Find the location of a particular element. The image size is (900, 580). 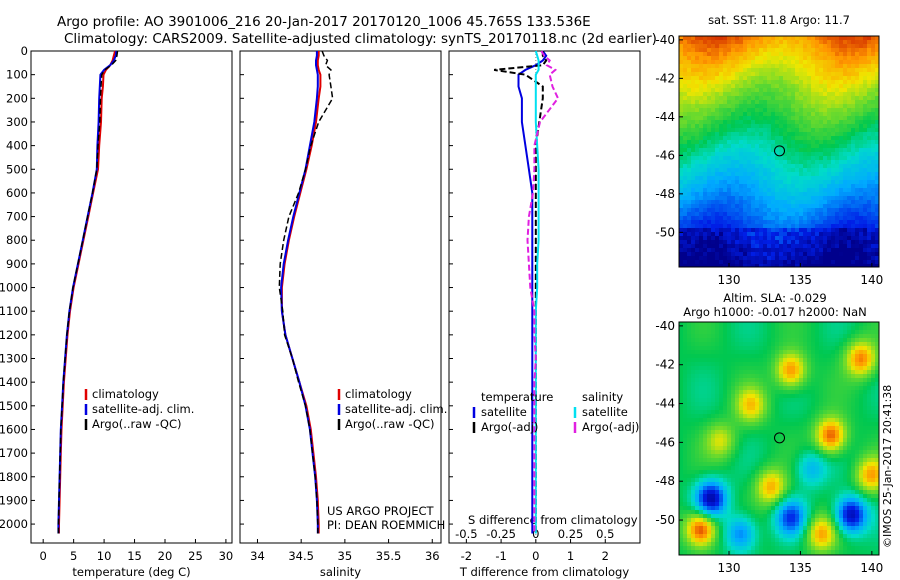

depth-tick-label: 1100 is located at coordinates (14, 311).